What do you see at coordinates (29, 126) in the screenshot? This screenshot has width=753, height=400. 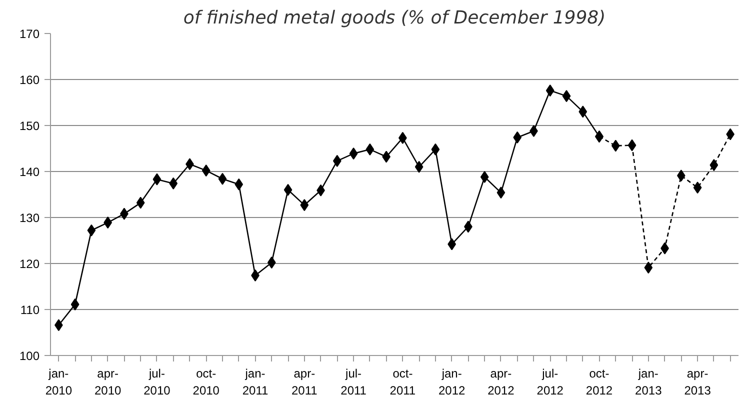 I see `y-tick-label: 150` at bounding box center [29, 126].